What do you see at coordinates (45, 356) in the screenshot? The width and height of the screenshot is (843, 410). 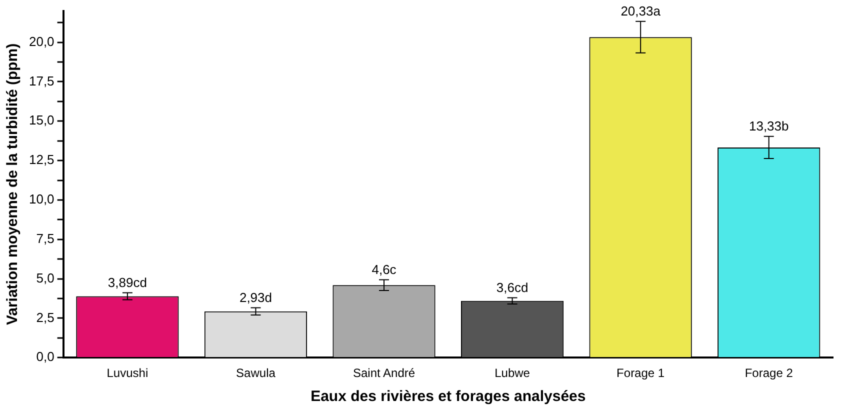 I see `y-tick-label: 0,0` at bounding box center [45, 356].